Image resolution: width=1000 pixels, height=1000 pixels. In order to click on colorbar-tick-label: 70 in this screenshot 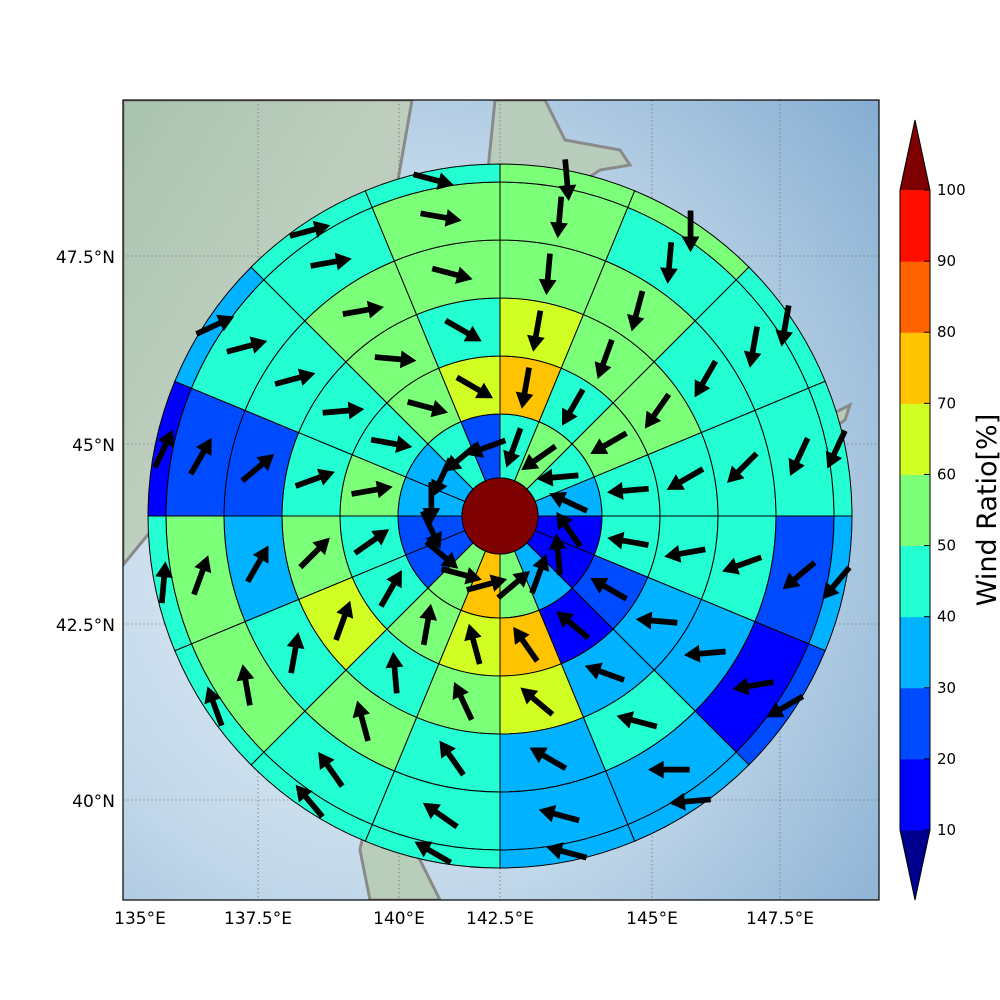, I will do `click(946, 403)`.